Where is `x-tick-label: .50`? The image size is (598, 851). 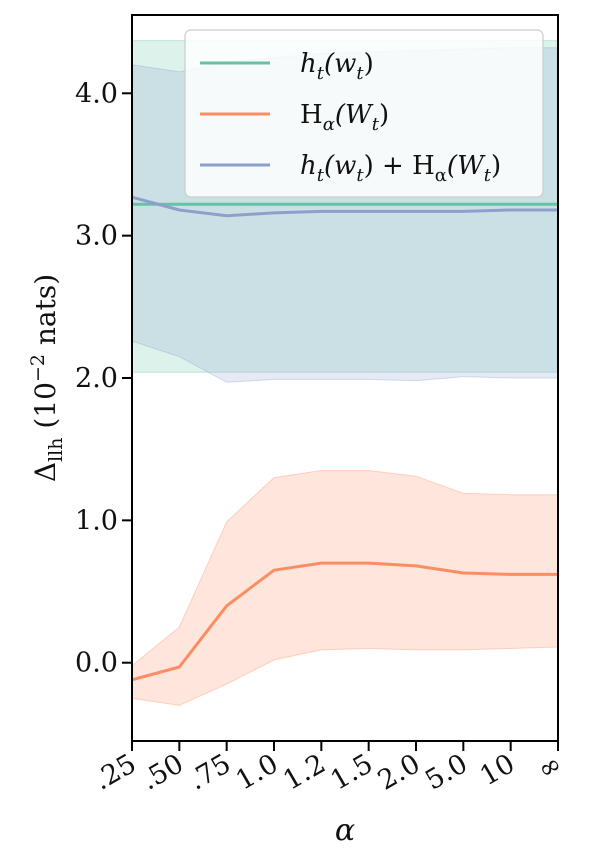 x-tick-label: .50 is located at coordinates (162, 772).